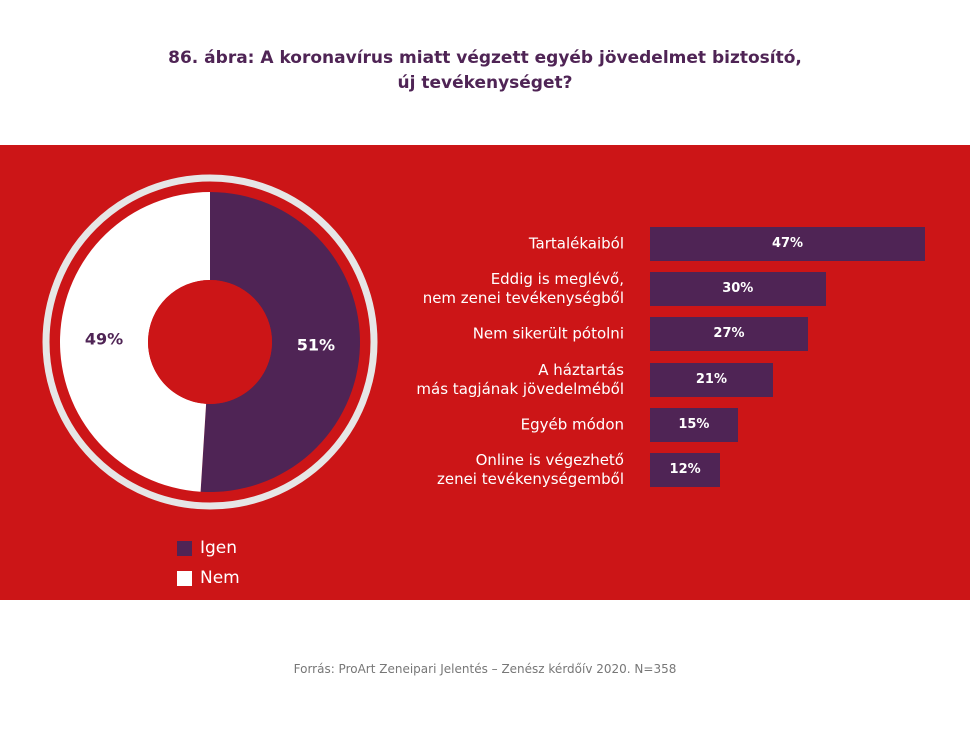 The width and height of the screenshot is (970, 739). I want to click on legend: Igen Nem, so click(208, 563).